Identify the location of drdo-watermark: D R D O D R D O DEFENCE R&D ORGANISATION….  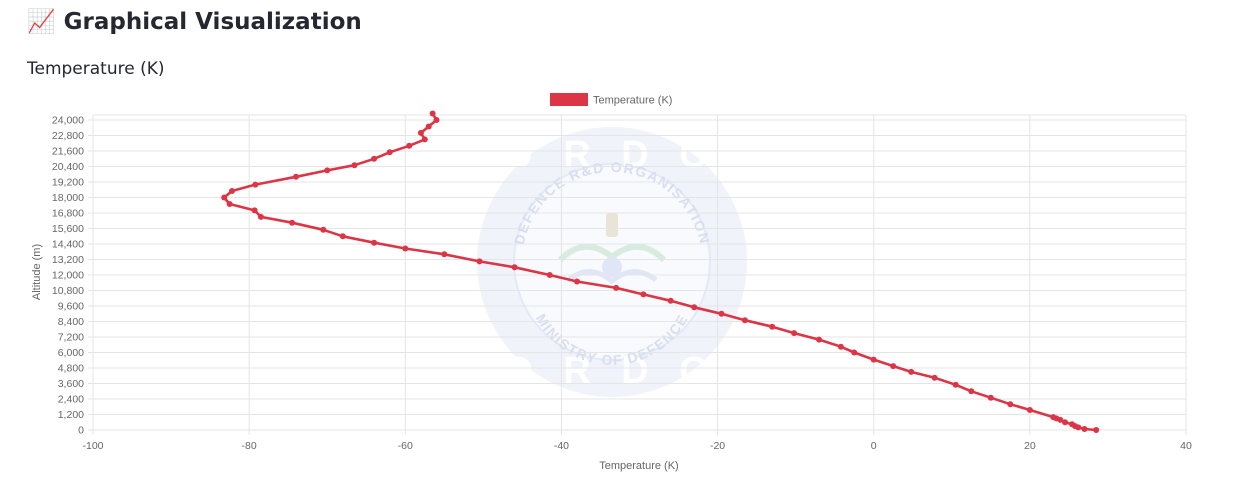
(612, 262).